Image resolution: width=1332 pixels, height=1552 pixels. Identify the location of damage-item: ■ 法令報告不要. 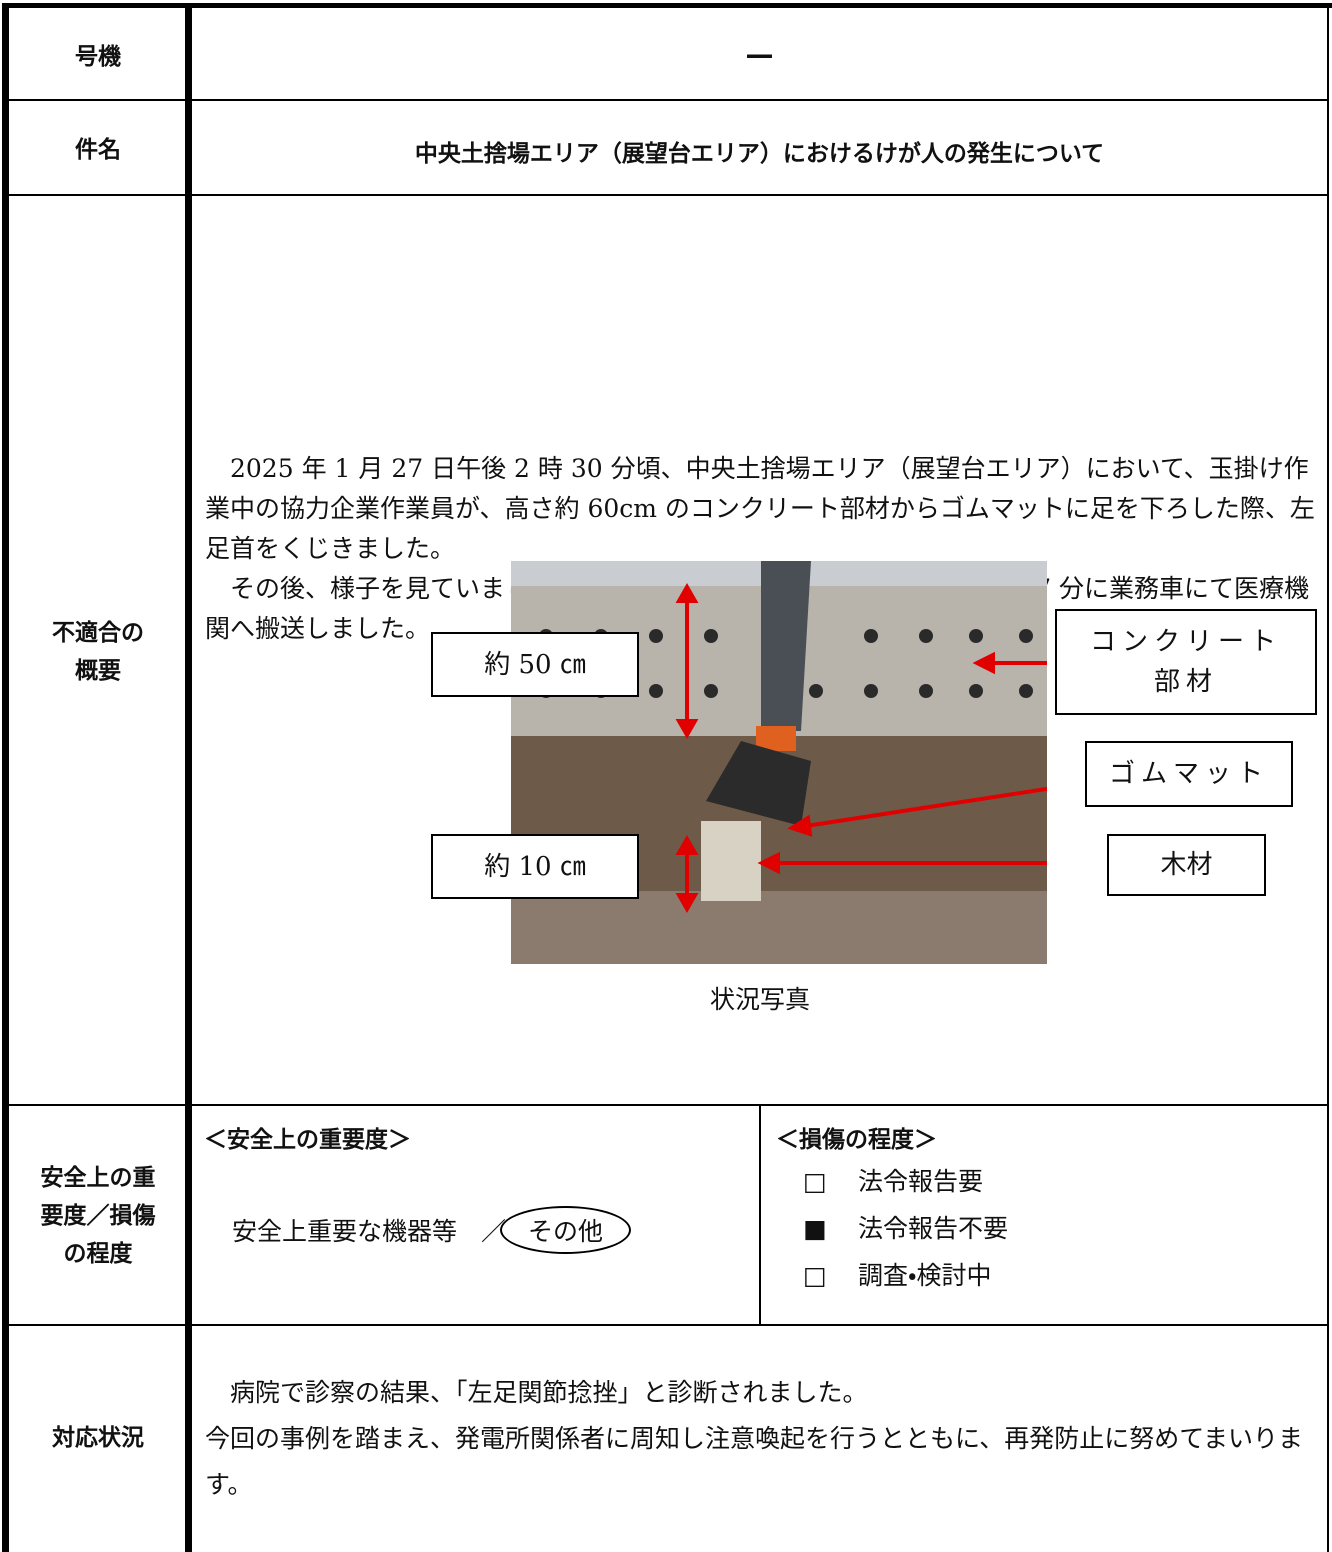
(905, 1228).